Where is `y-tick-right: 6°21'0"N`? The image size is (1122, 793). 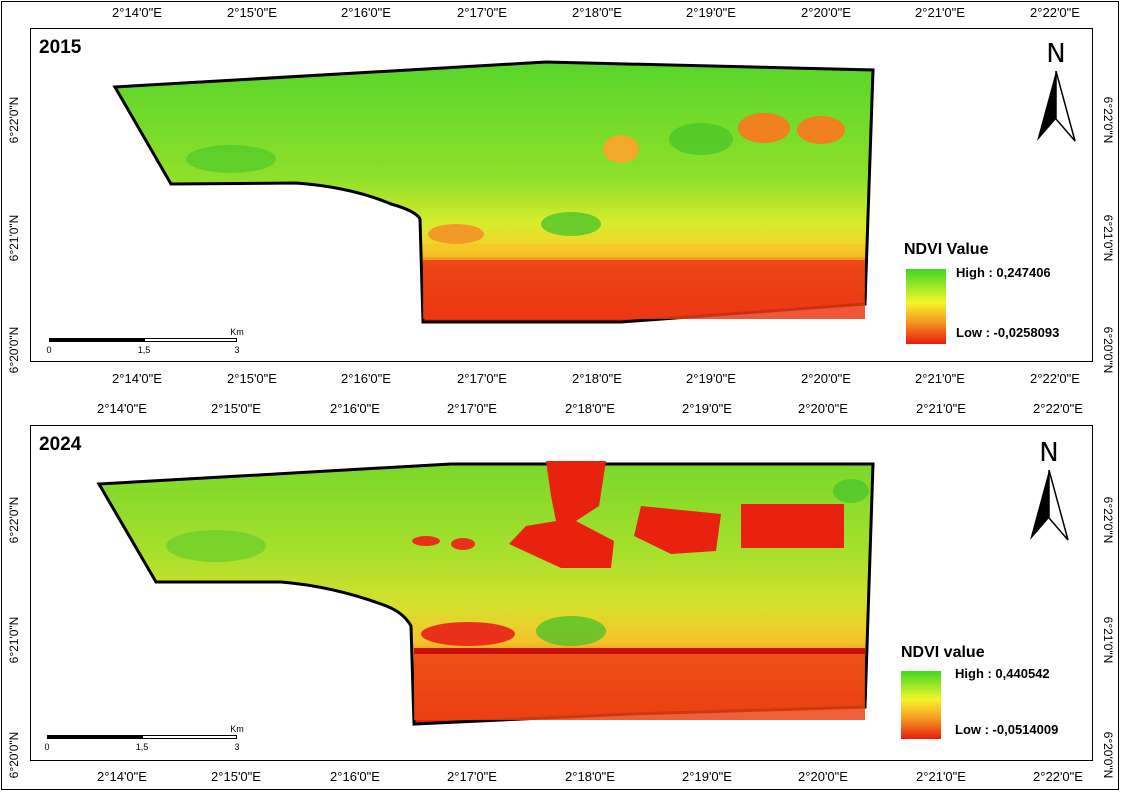 y-tick-right: 6°21'0"N is located at coordinates (1108, 640).